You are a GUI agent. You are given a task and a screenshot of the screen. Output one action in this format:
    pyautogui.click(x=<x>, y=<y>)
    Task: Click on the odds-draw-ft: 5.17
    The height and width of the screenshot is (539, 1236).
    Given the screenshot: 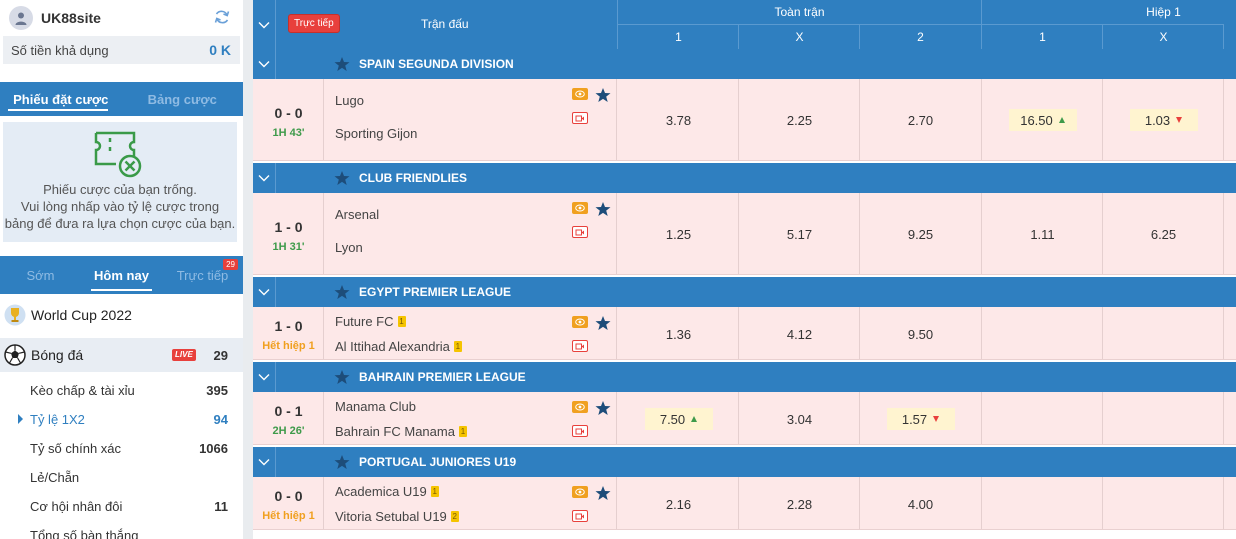 What is the action you would take?
    pyautogui.click(x=799, y=234)
    